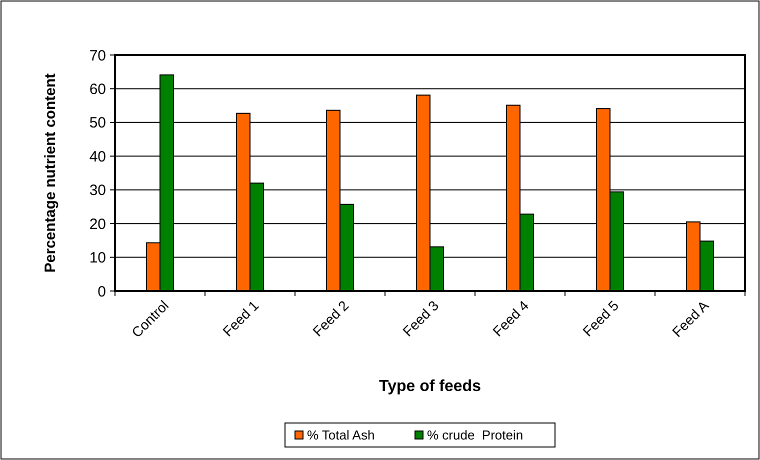 The width and height of the screenshot is (760, 460). What do you see at coordinates (50, 173) in the screenshot?
I see `y-axis-title: Percentage nutrient content` at bounding box center [50, 173].